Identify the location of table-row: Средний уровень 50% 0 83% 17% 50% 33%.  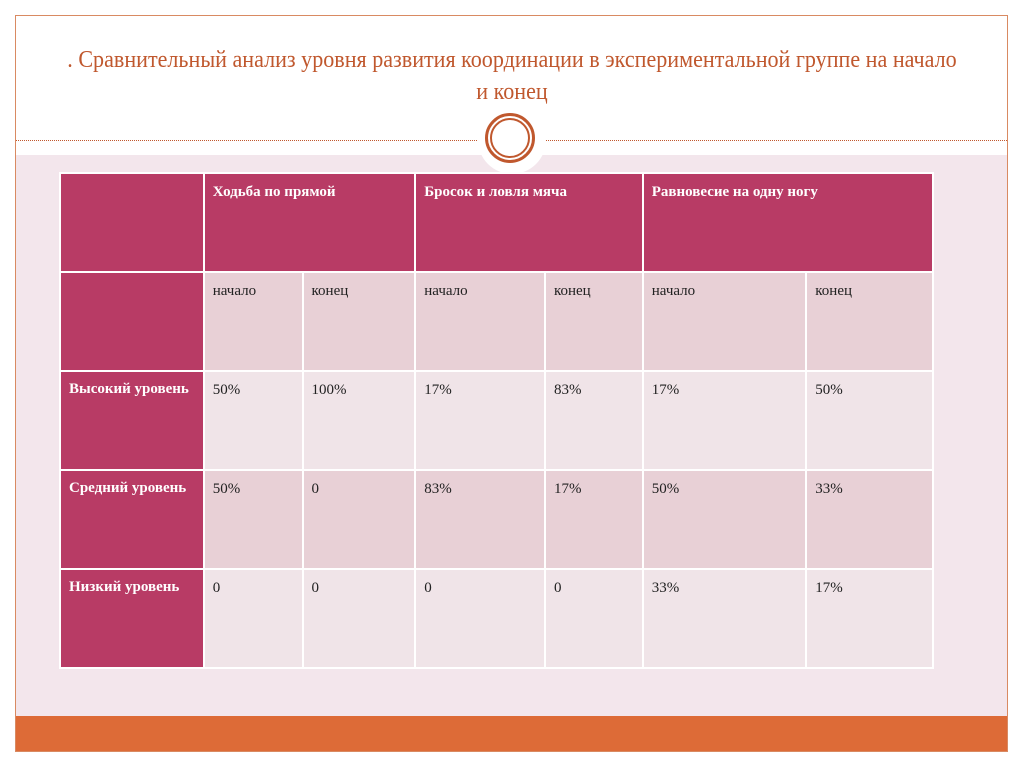
(496, 519).